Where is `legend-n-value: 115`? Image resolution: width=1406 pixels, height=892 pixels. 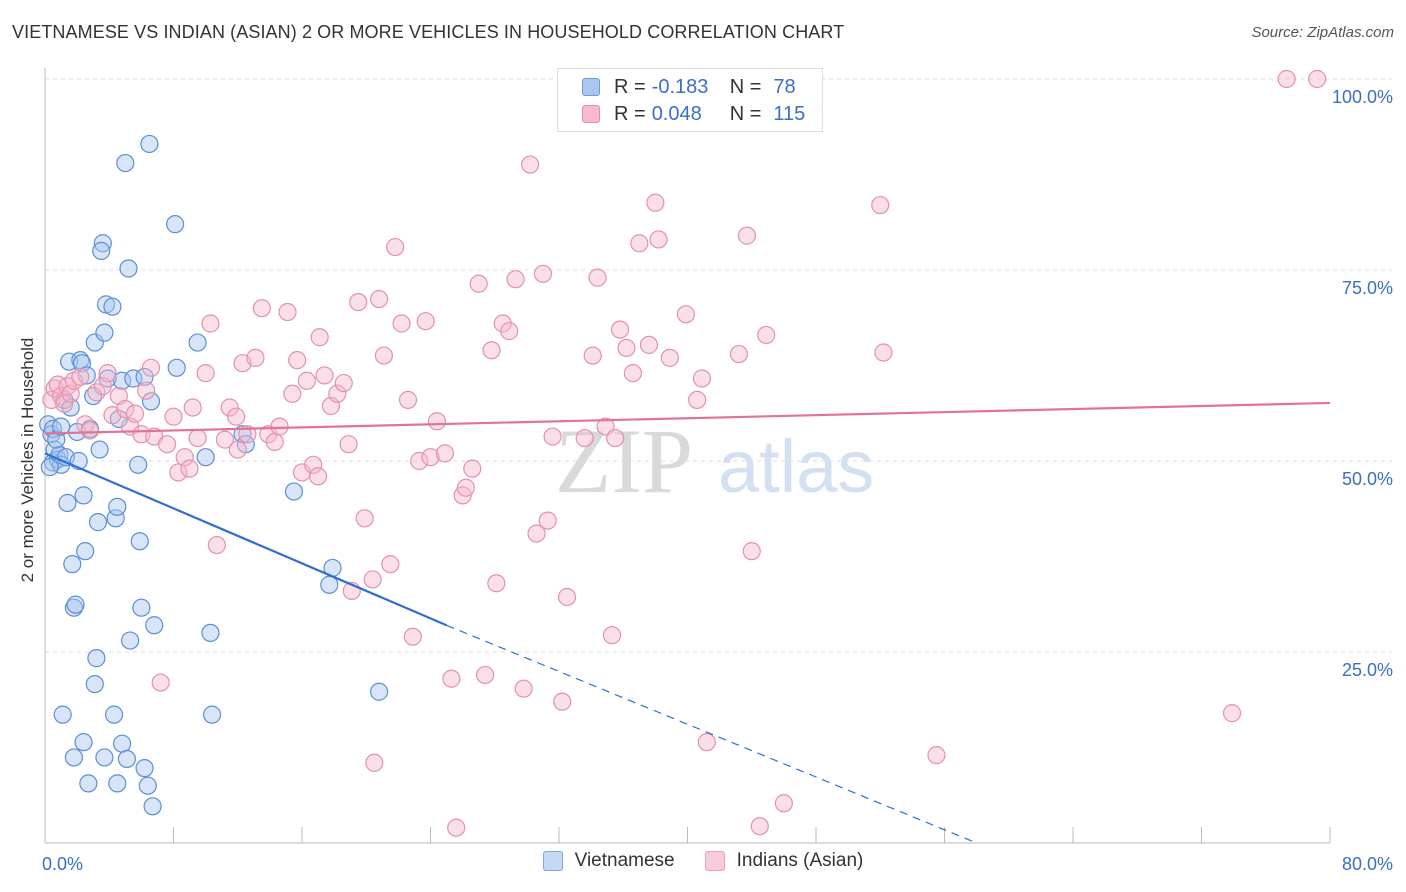 legend-n-value: 115 is located at coordinates (789, 113).